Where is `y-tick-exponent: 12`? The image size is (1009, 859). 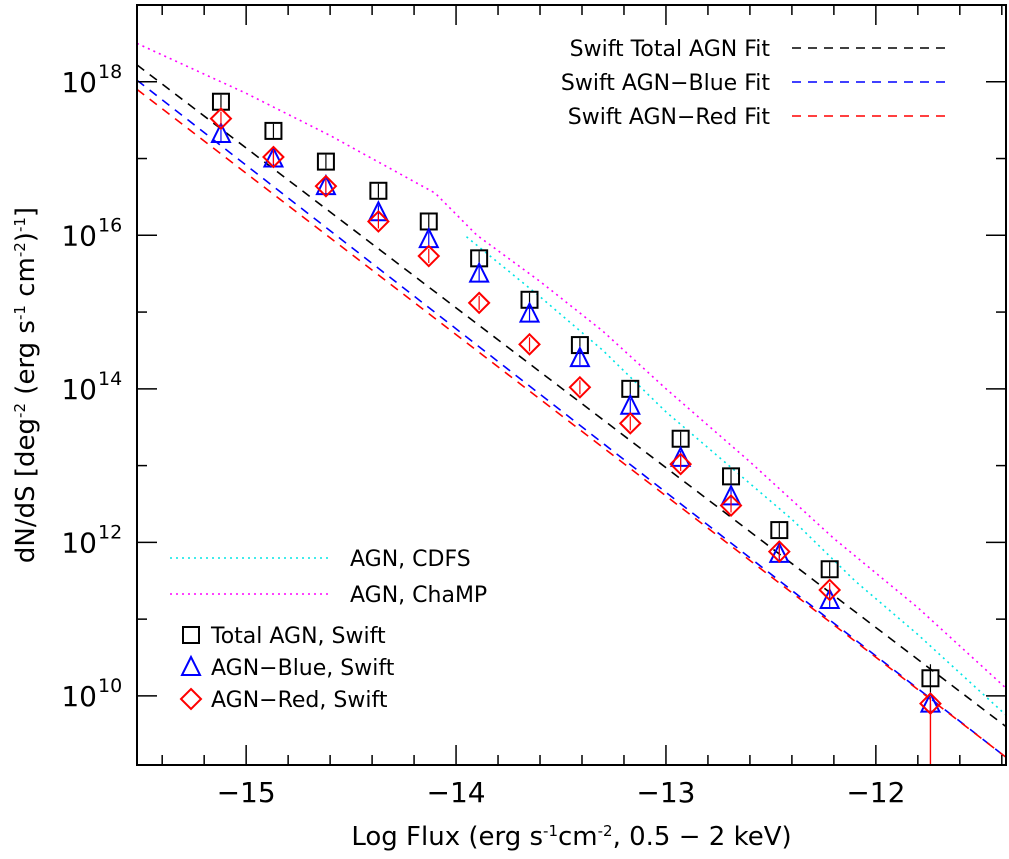 y-tick-exponent: 12 is located at coordinates (110, 532).